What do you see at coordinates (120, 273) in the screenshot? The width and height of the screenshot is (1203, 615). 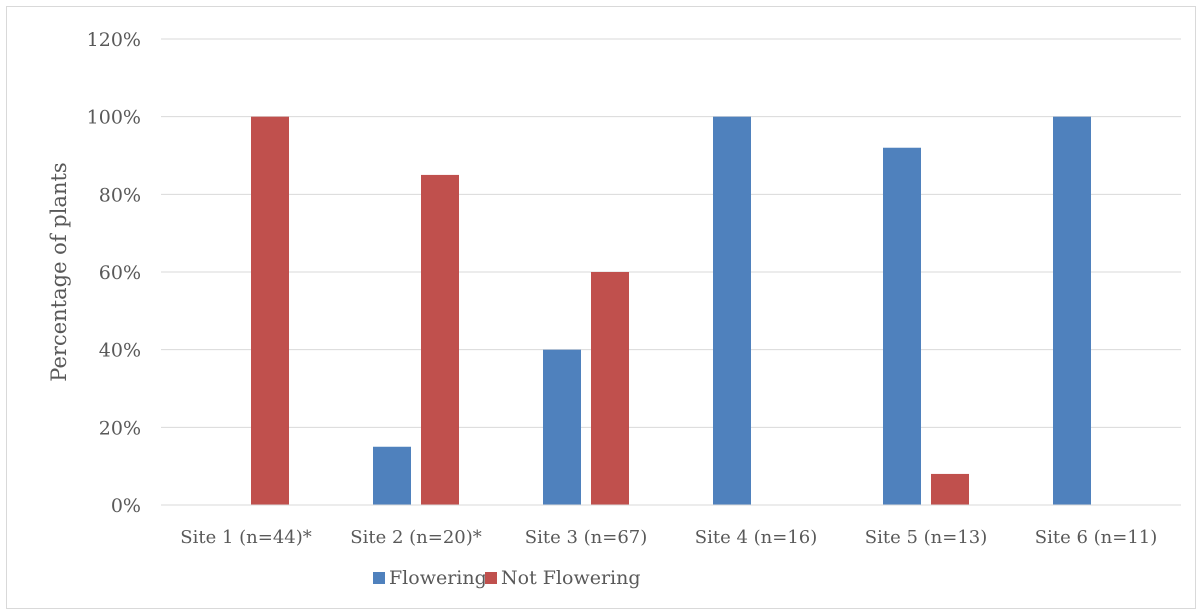 I see `y-tick-label: 60%` at bounding box center [120, 273].